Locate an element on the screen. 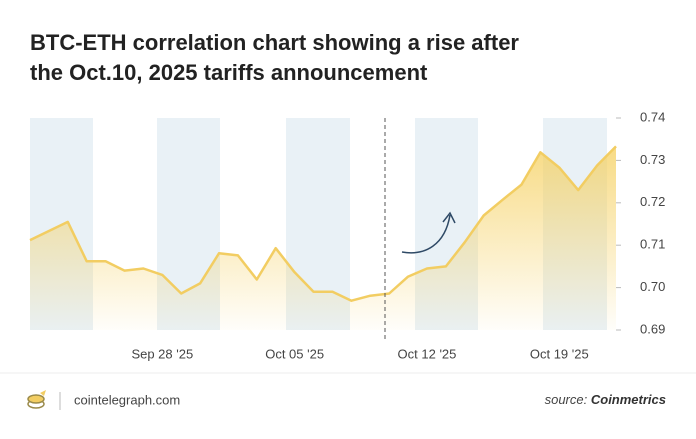 Image resolution: width=696 pixels, height=439 pixels. y-tick-label: 0.74 is located at coordinates (652, 116).